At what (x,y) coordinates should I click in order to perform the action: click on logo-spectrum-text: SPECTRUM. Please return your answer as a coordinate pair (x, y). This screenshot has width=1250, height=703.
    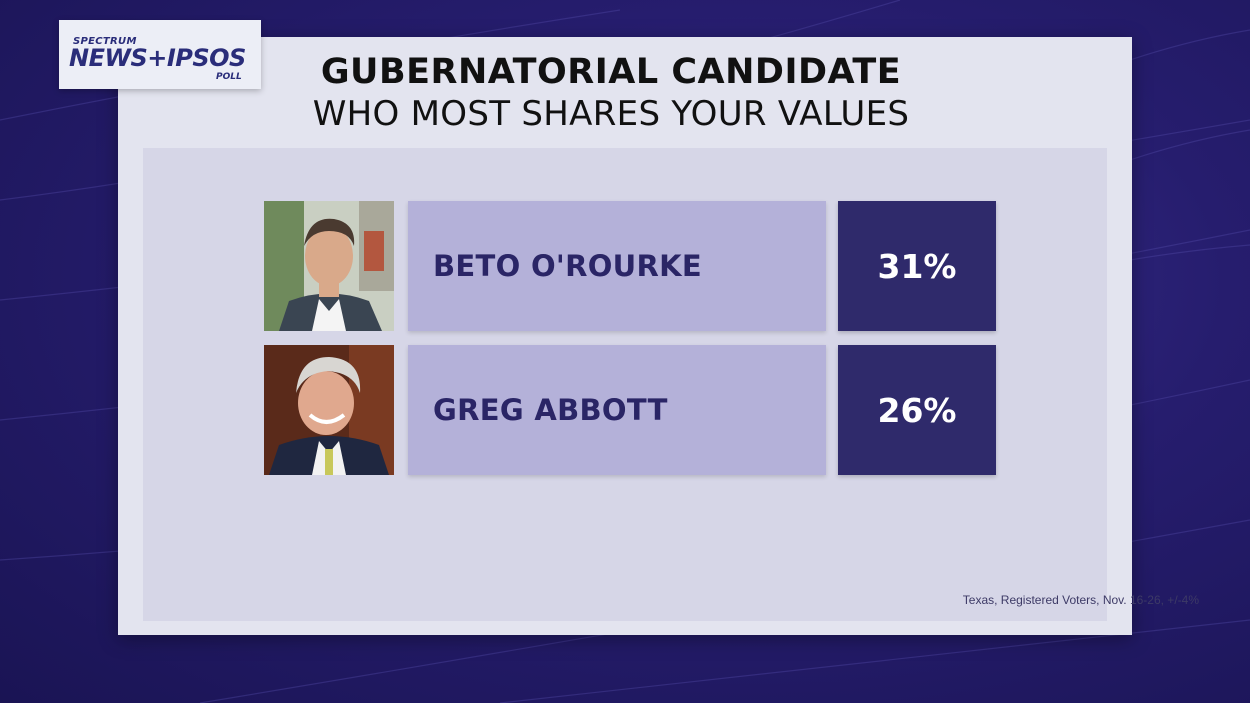
    Looking at the image, I should click on (105, 41).